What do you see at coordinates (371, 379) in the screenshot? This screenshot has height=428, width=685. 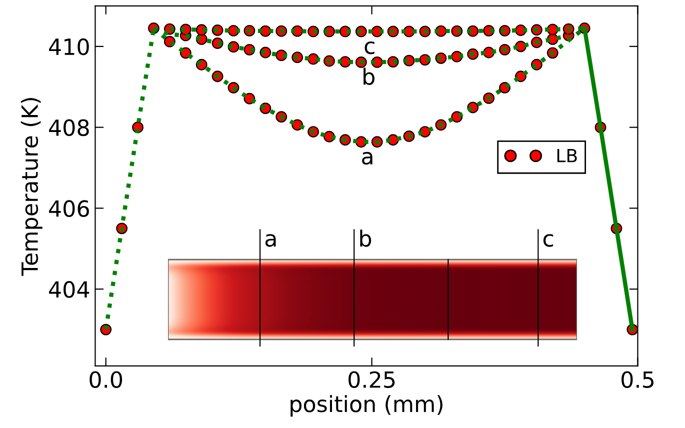 I see `x-tick-label: 0.25` at bounding box center [371, 379].